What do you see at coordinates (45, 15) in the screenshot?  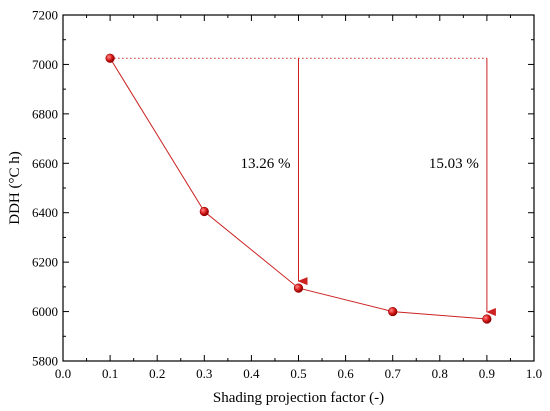 I see `y-tick-label: 7200` at bounding box center [45, 15].